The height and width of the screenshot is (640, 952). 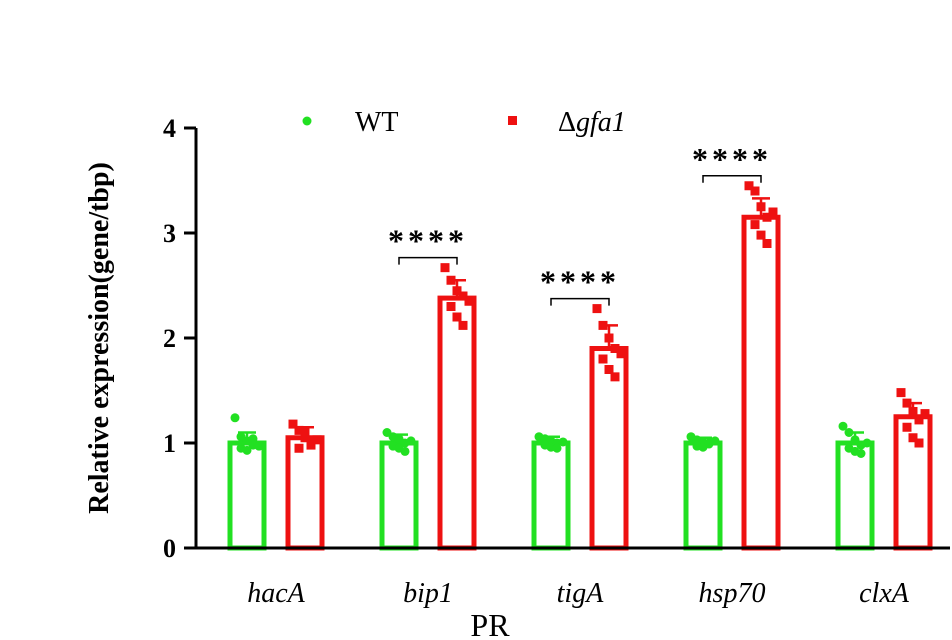 I want to click on legend-gfa1-italic: gfa1, so click(x=601, y=122).